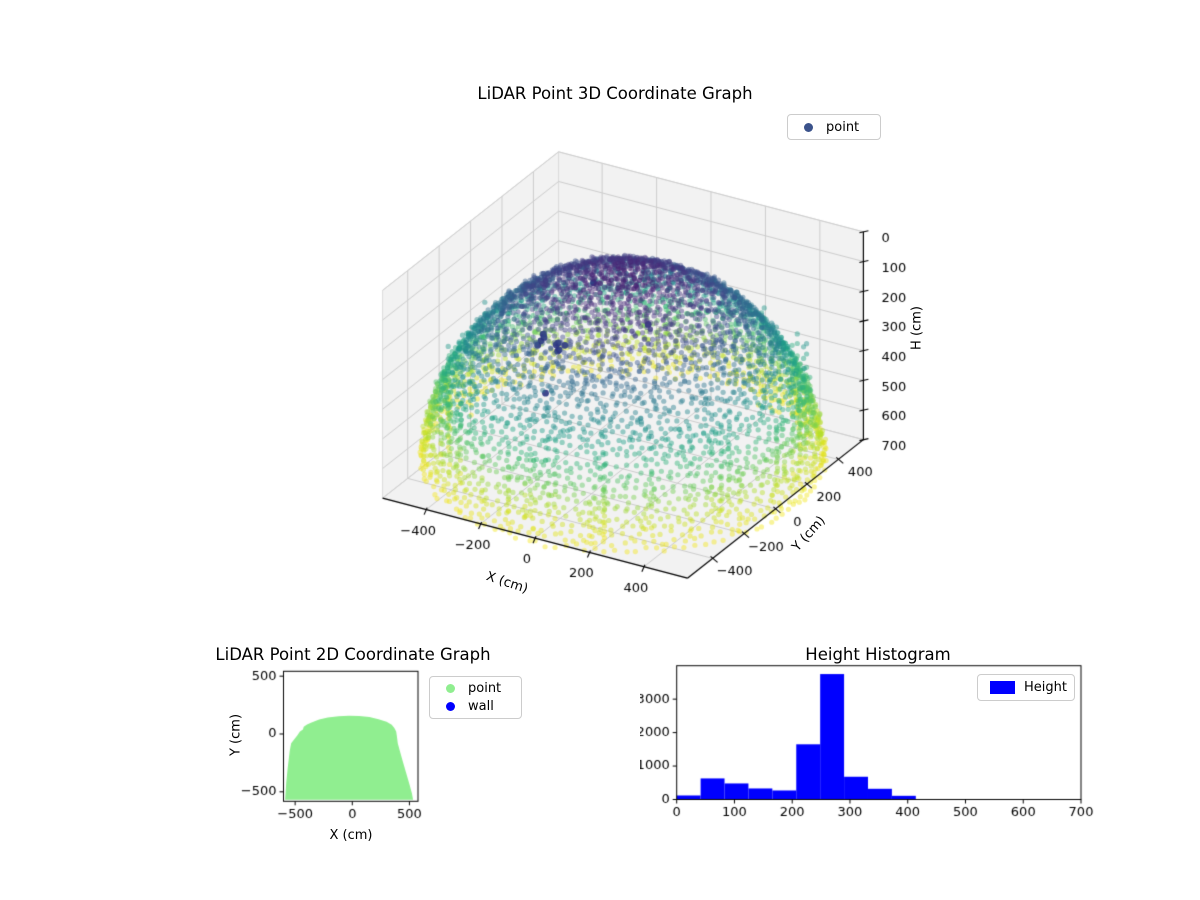  I want to click on legend-label: wall, so click(481, 707).